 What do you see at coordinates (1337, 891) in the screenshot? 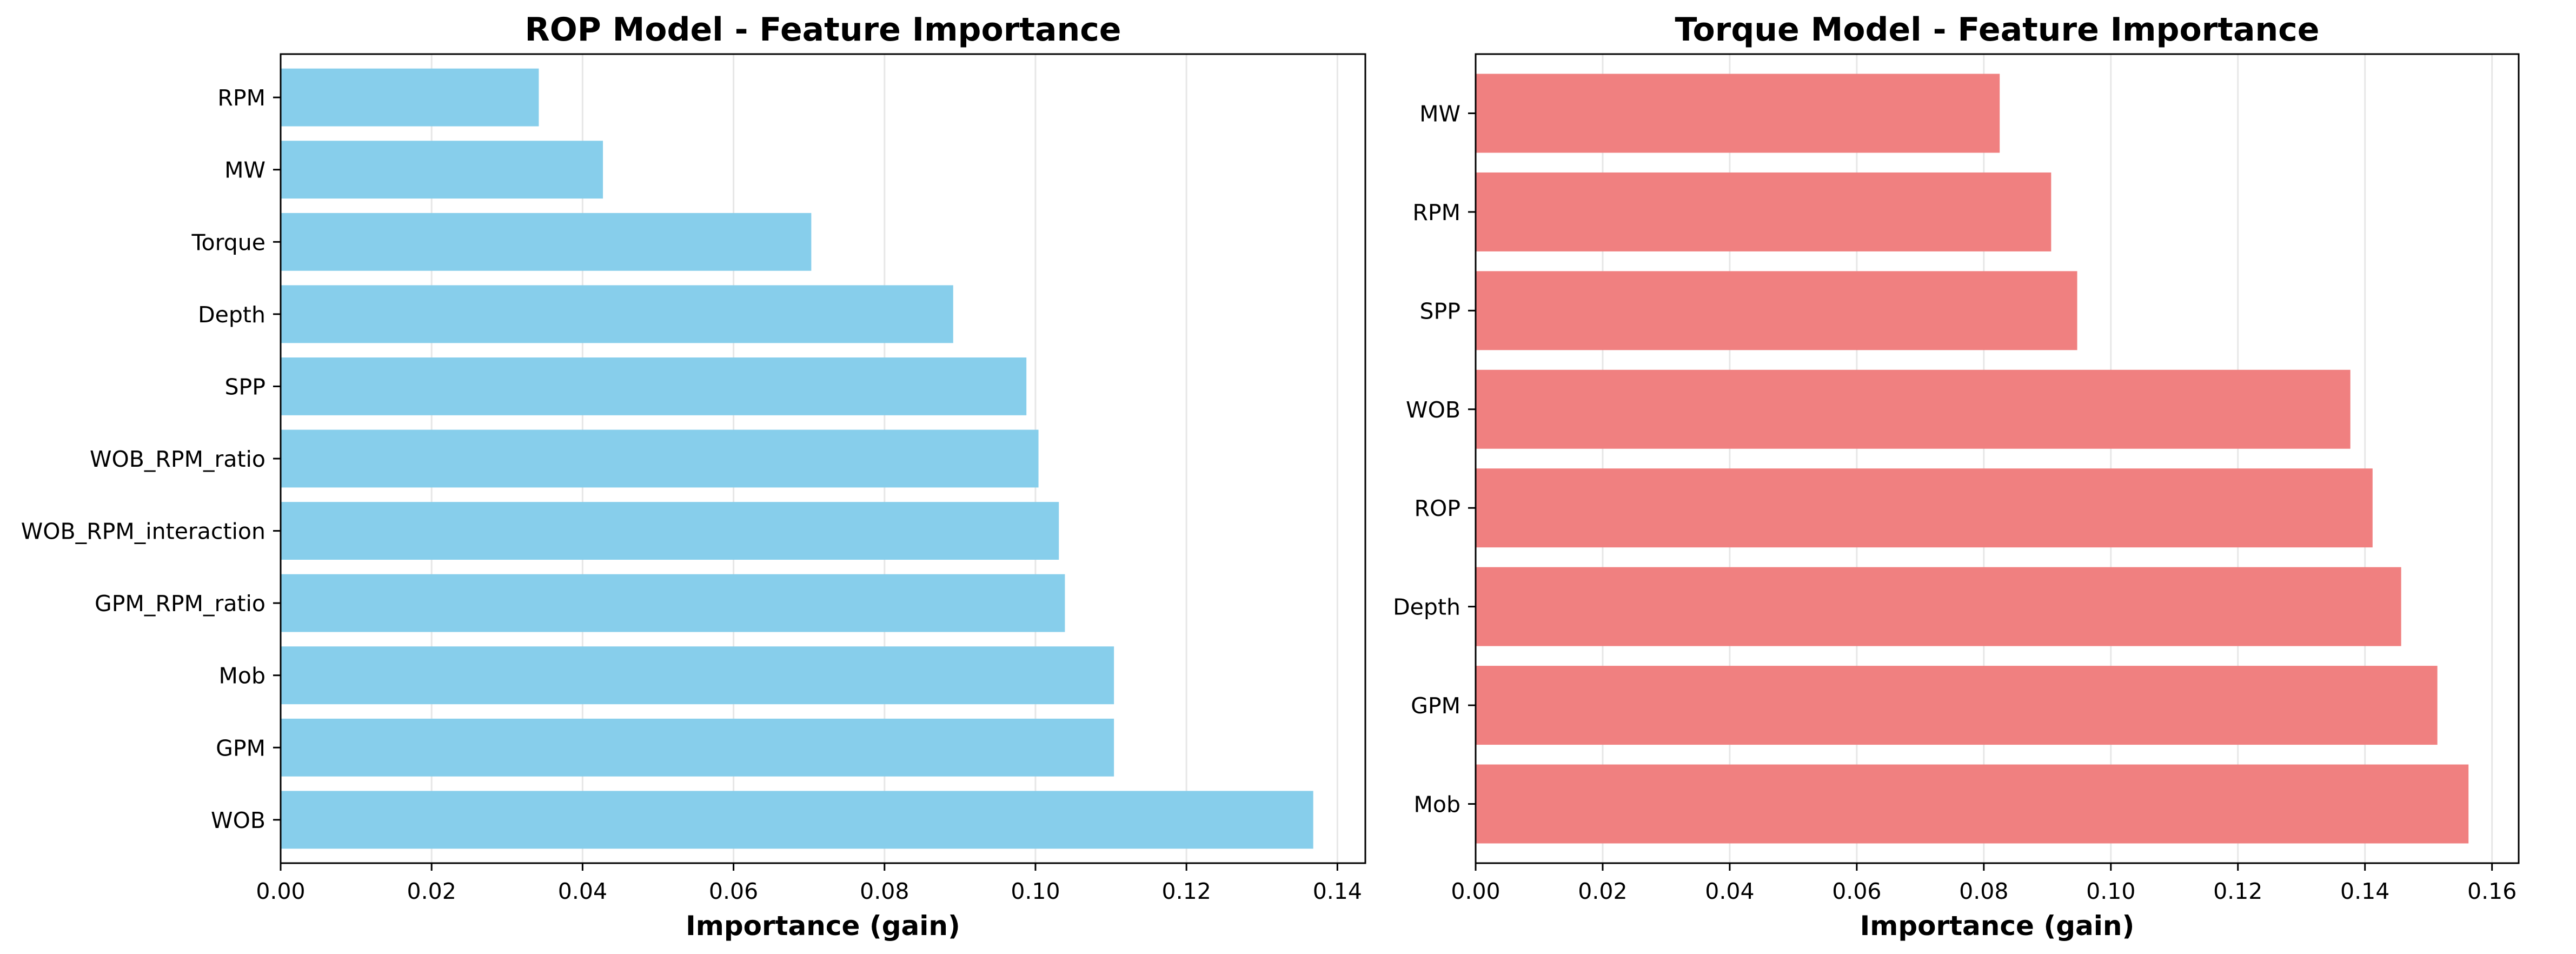
I see `rop-x-tick-label: 0.14` at bounding box center [1337, 891].